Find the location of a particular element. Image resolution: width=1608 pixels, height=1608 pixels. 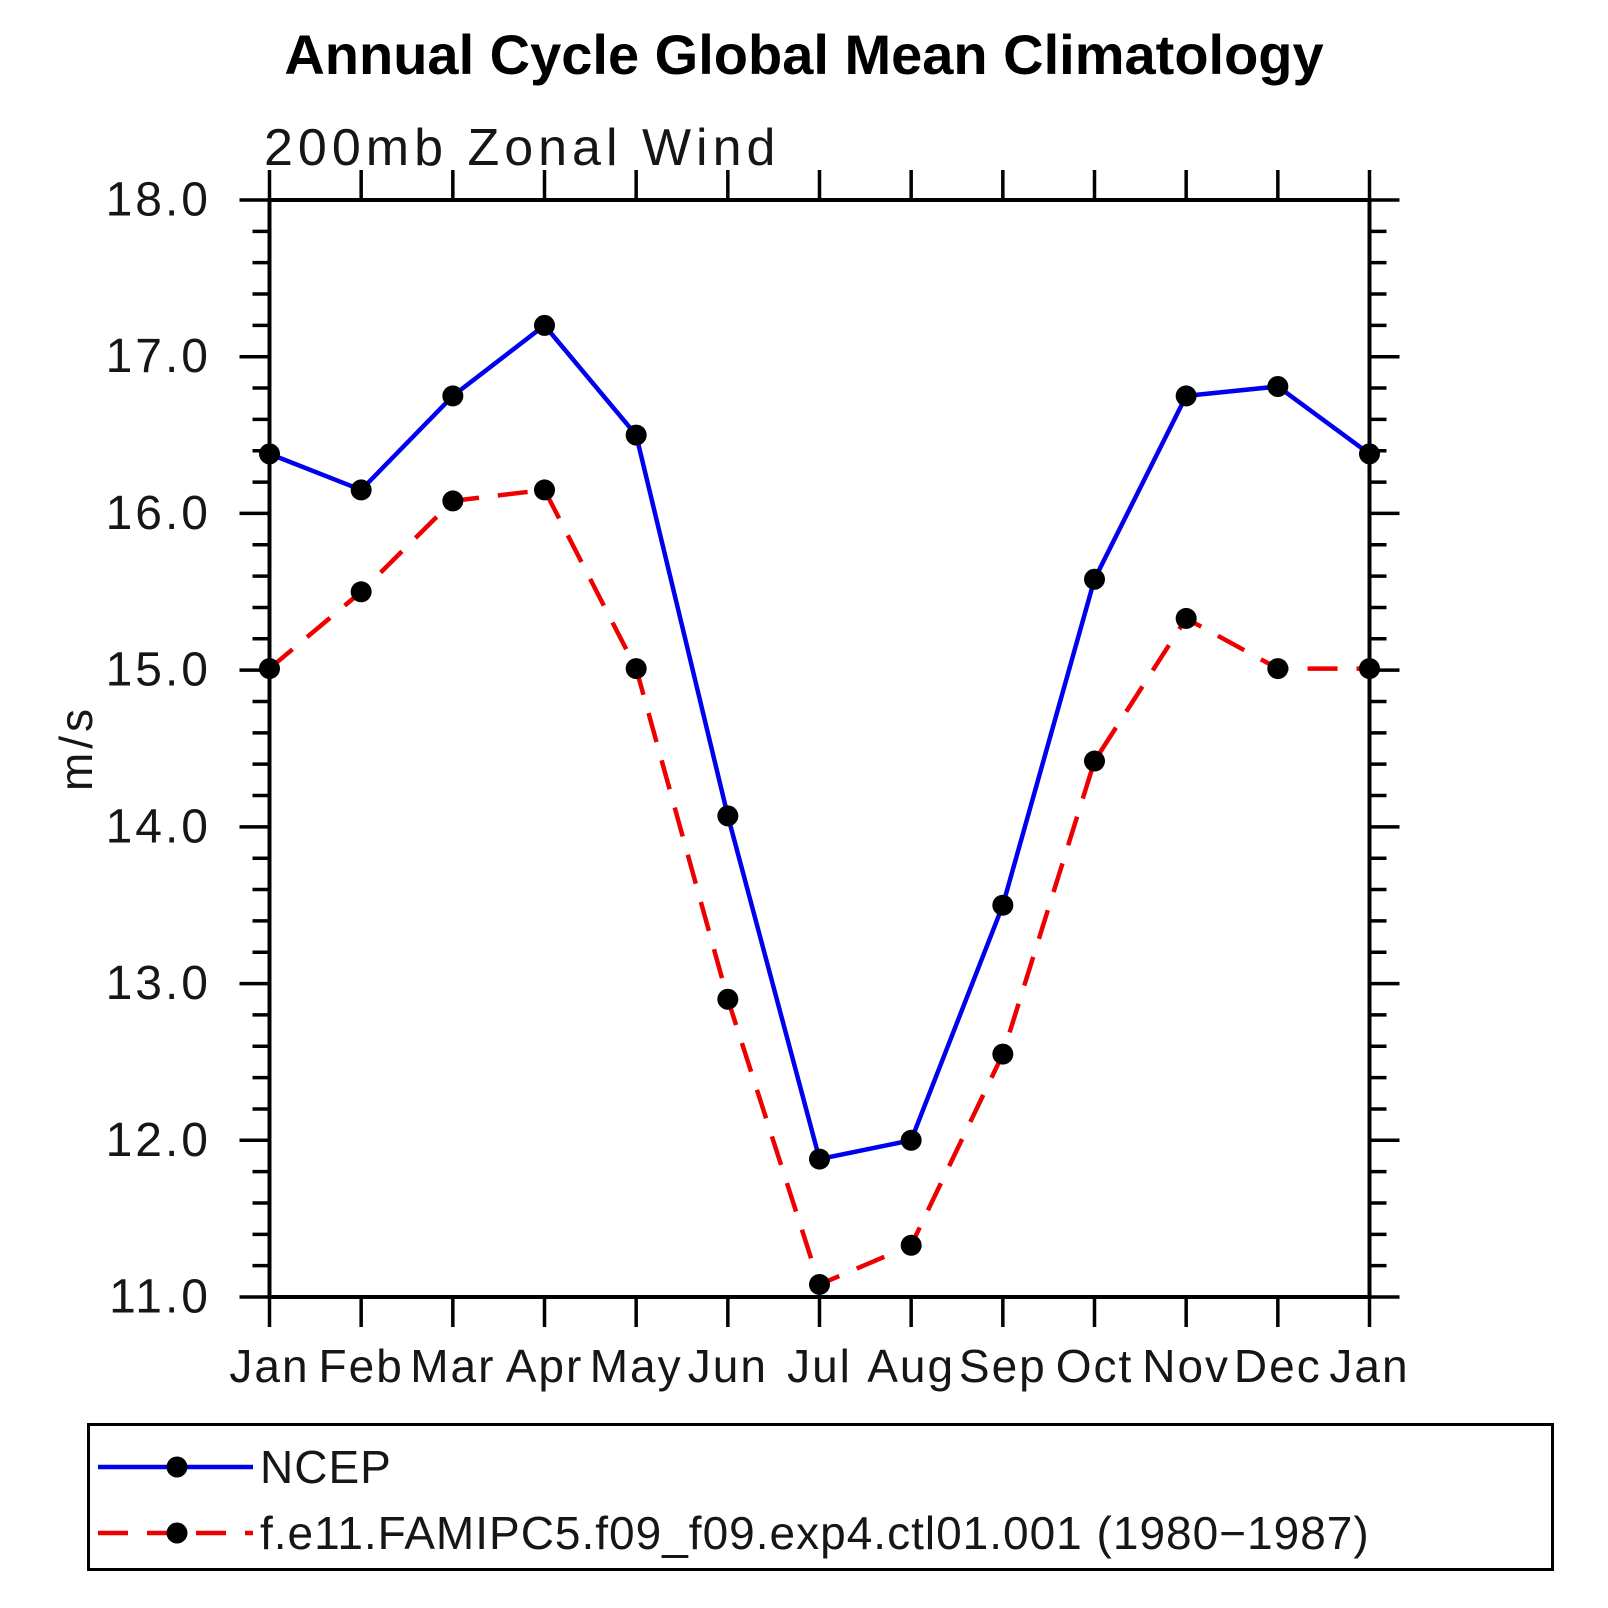

y-tick-label: 17.0 is located at coordinates (158, 356).